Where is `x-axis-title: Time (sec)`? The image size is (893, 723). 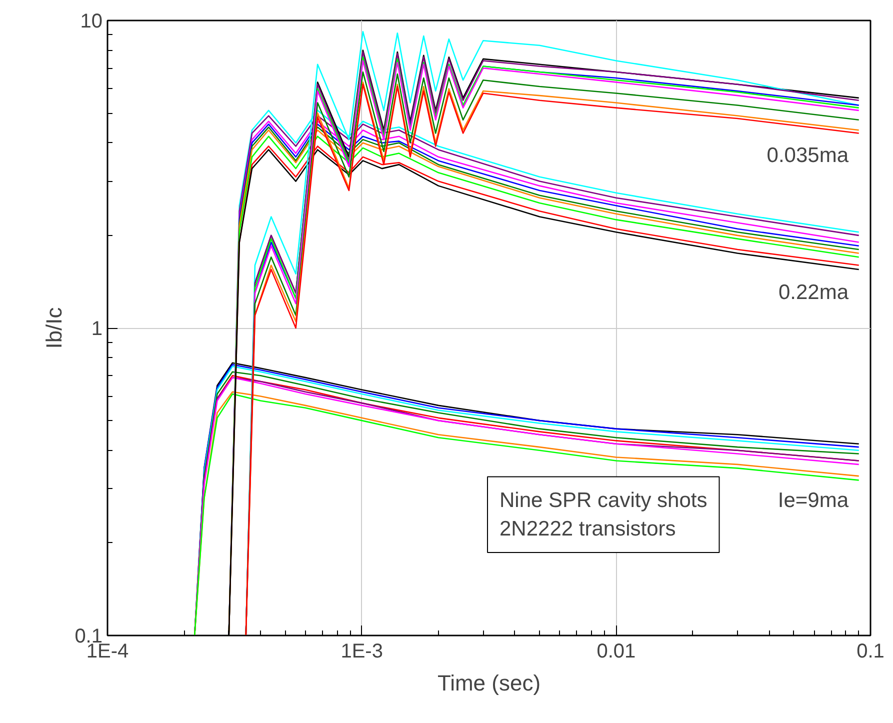 x-axis-title: Time (sec) is located at coordinates (489, 683).